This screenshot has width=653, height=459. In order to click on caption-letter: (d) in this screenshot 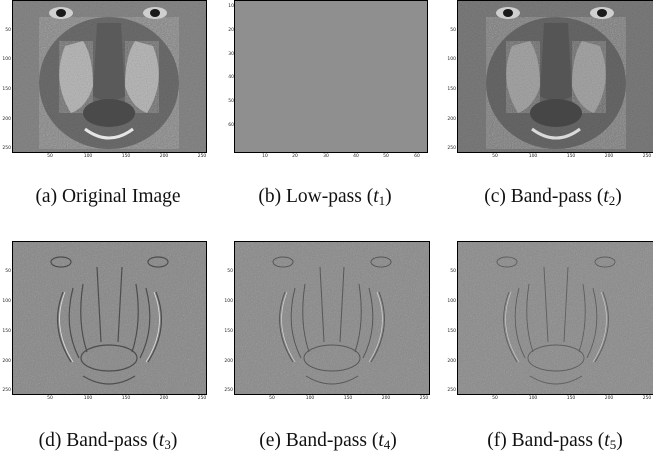, I will do `click(50, 440)`.